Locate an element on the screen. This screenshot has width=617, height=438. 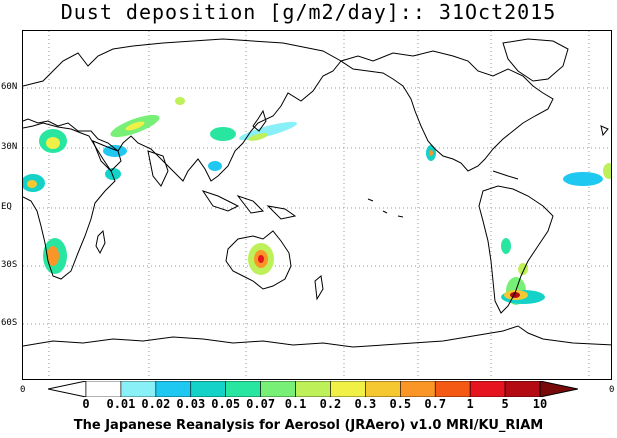
colorbar-tick-label: 5 is located at coordinates (505, 404).